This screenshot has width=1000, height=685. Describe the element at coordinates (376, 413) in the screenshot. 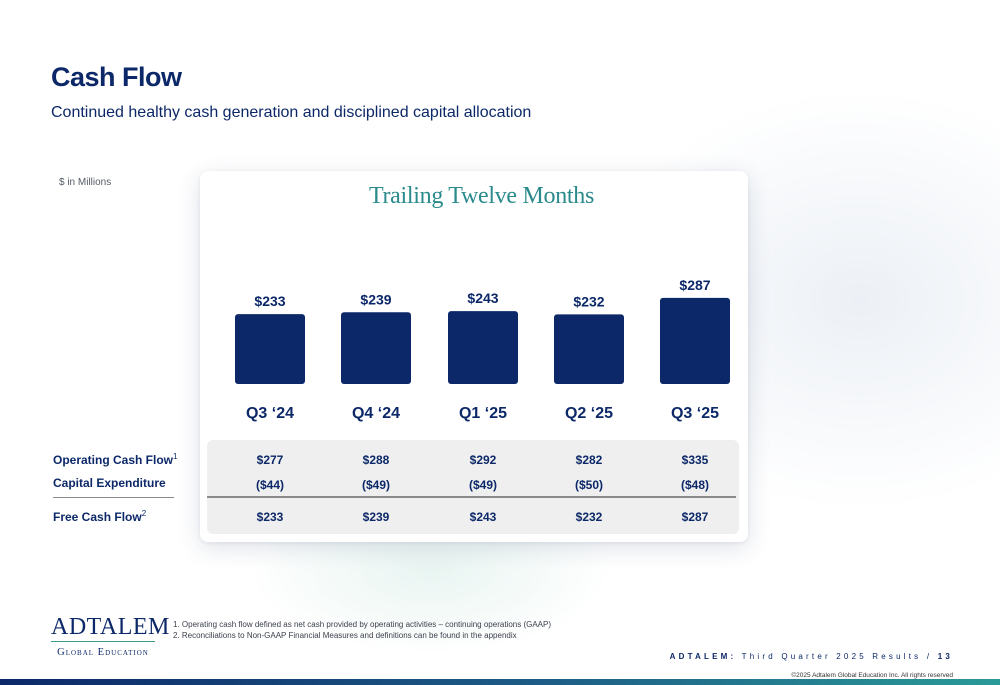

I see `category-label-1: Q4 ‘24` at that location.